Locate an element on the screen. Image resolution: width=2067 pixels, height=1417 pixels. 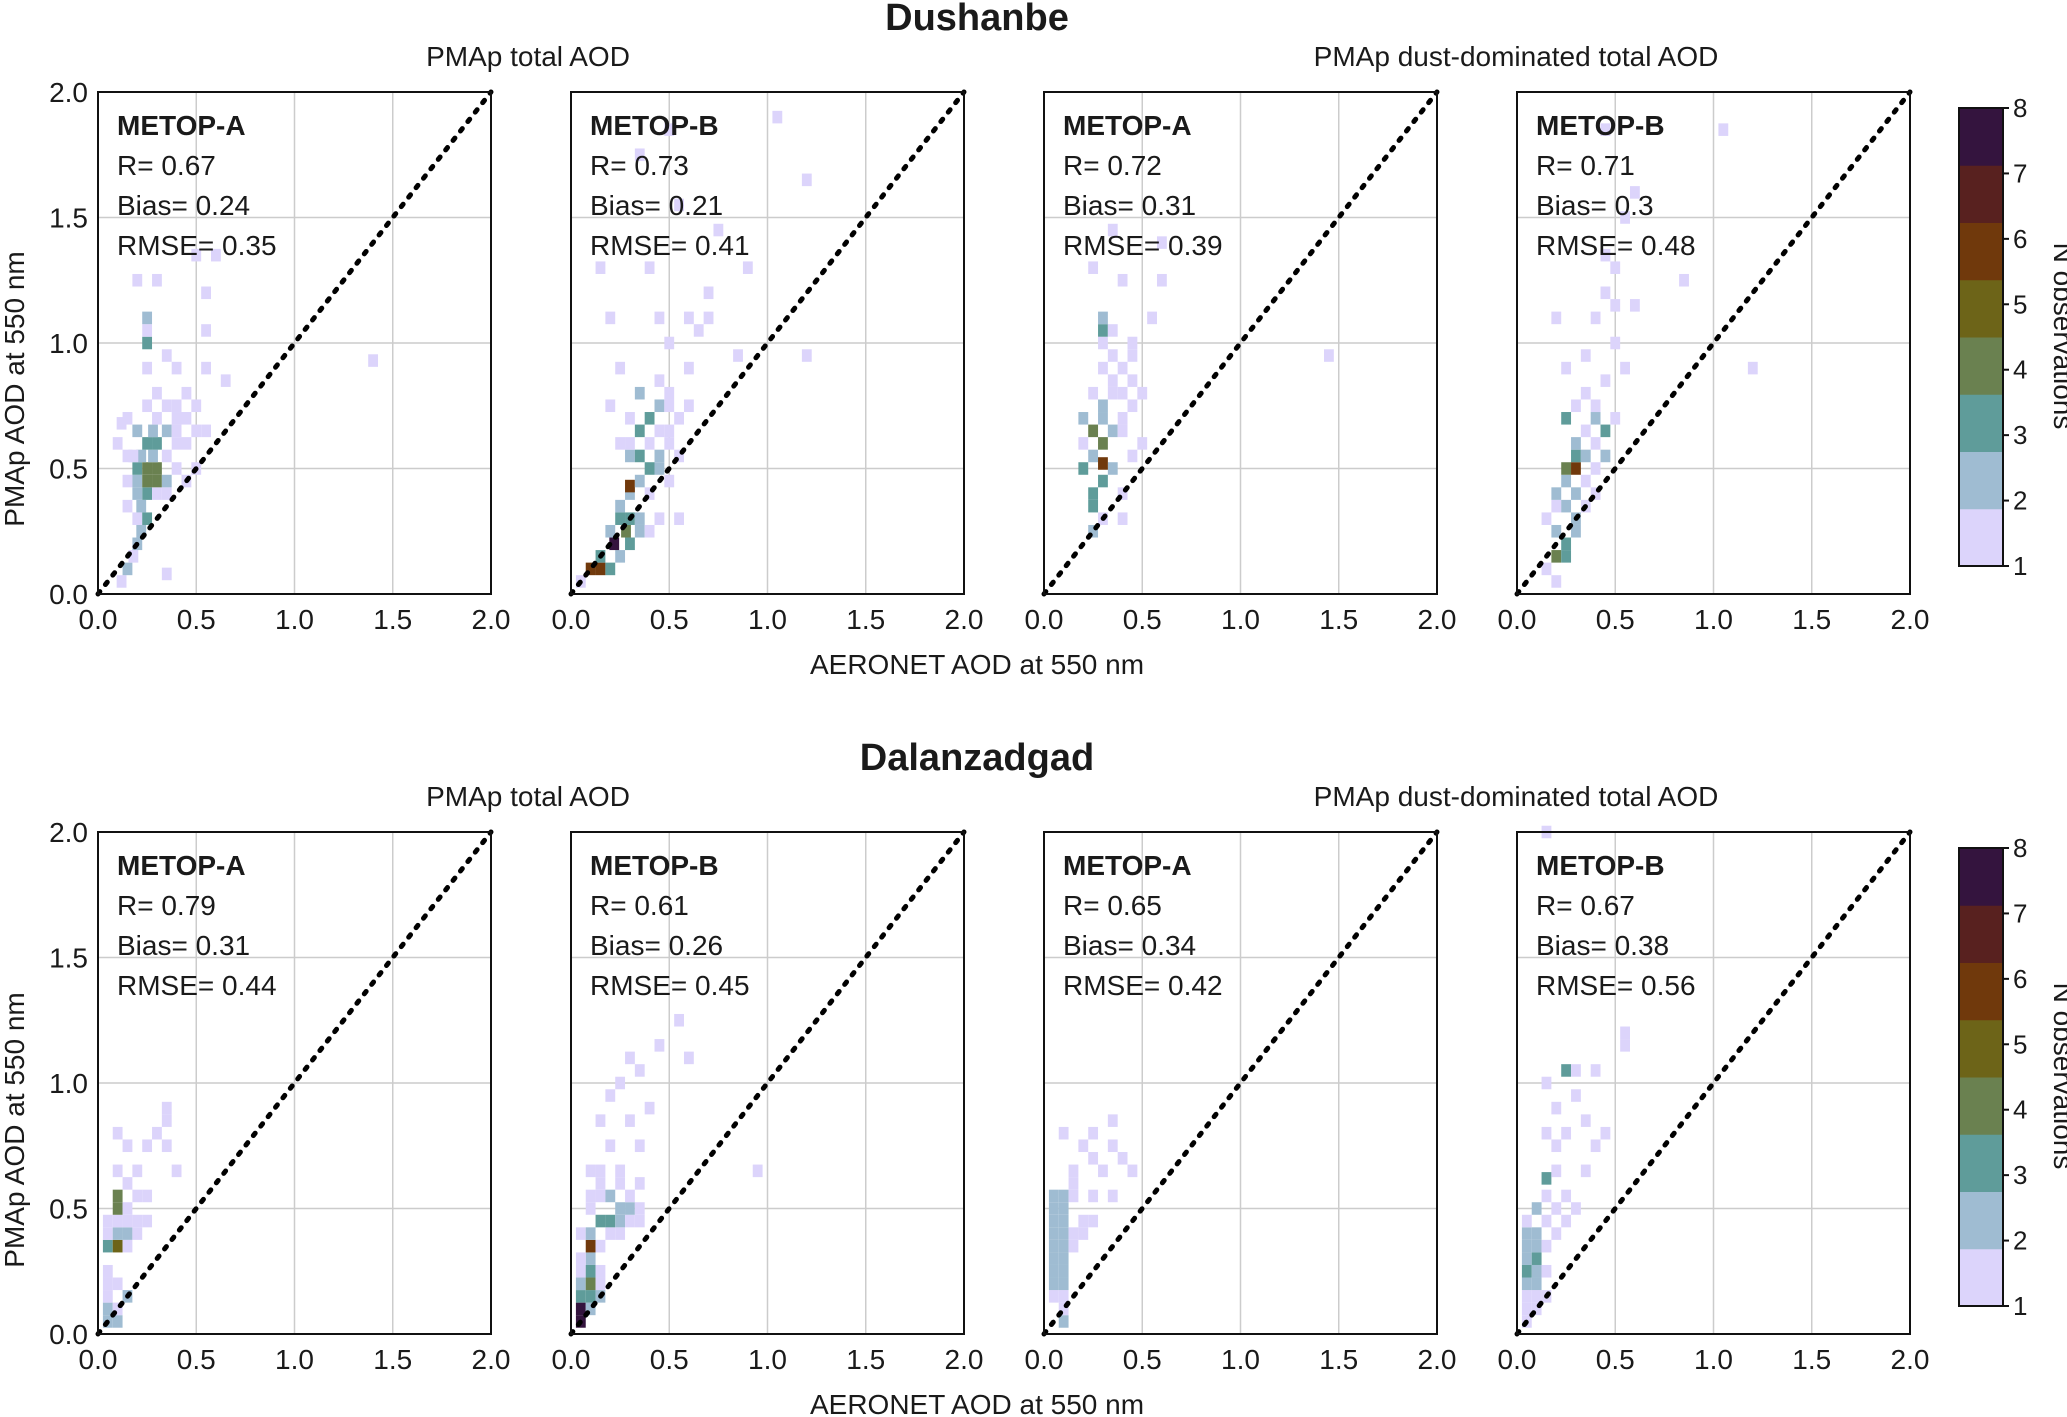
y-tick-label: 0.5 is located at coordinates (68, 1209).